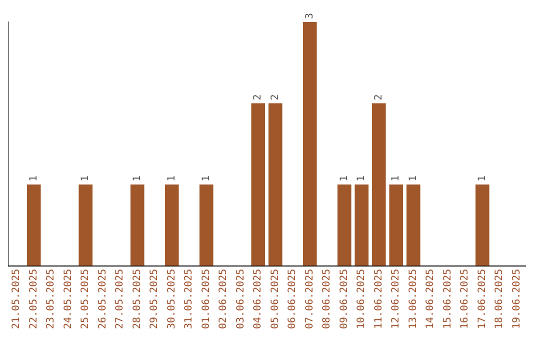  Describe the element at coordinates (378, 299) in the screenshot. I see `x-tick-label: 11.06.2025` at that location.